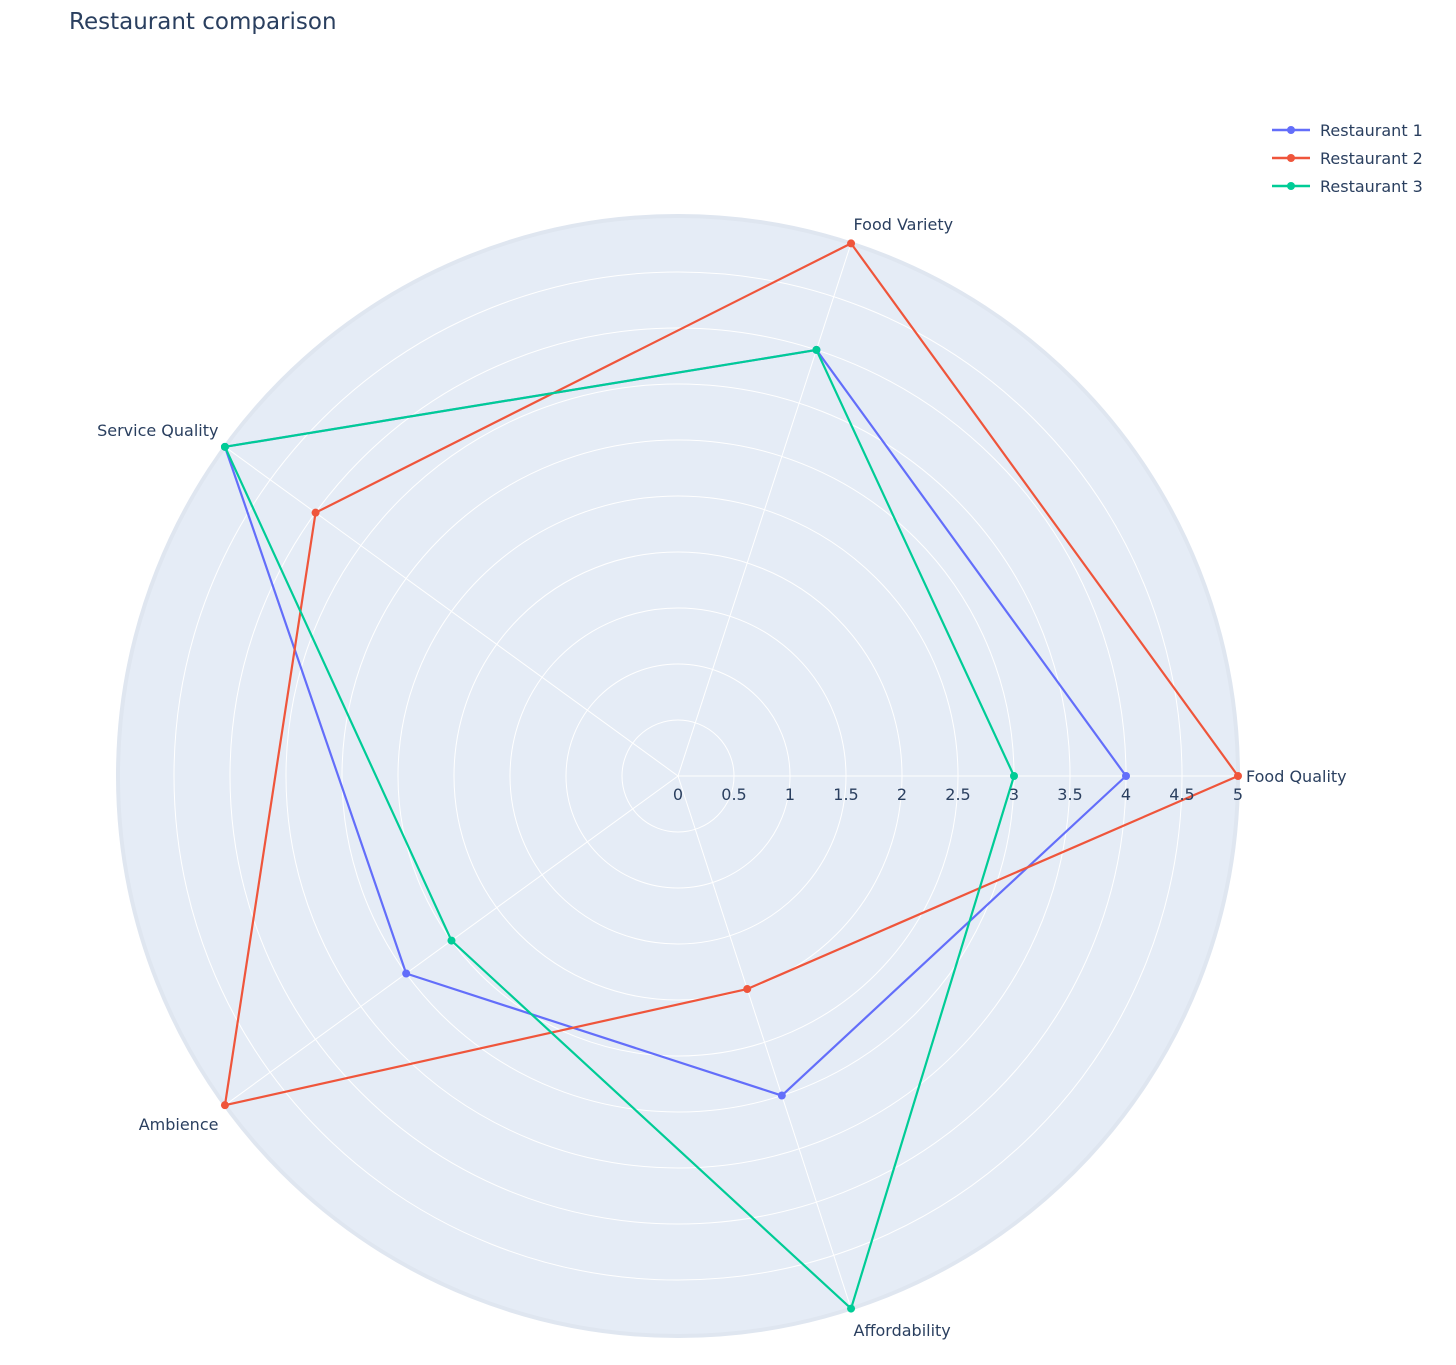 Image resolution: width=1456 pixels, height=1365 pixels. I want to click on legend-label: Restaurant 2, so click(1371, 158).